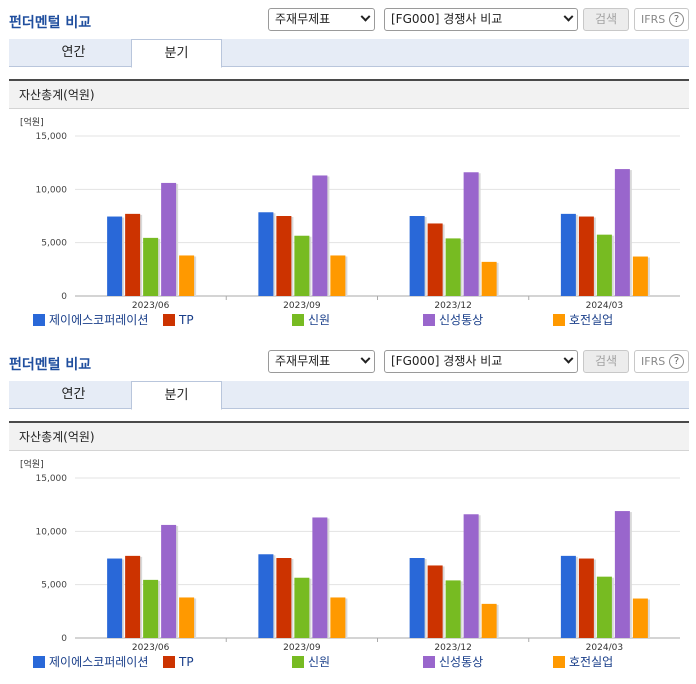  I want to click on legend-label: TP, so click(186, 662).